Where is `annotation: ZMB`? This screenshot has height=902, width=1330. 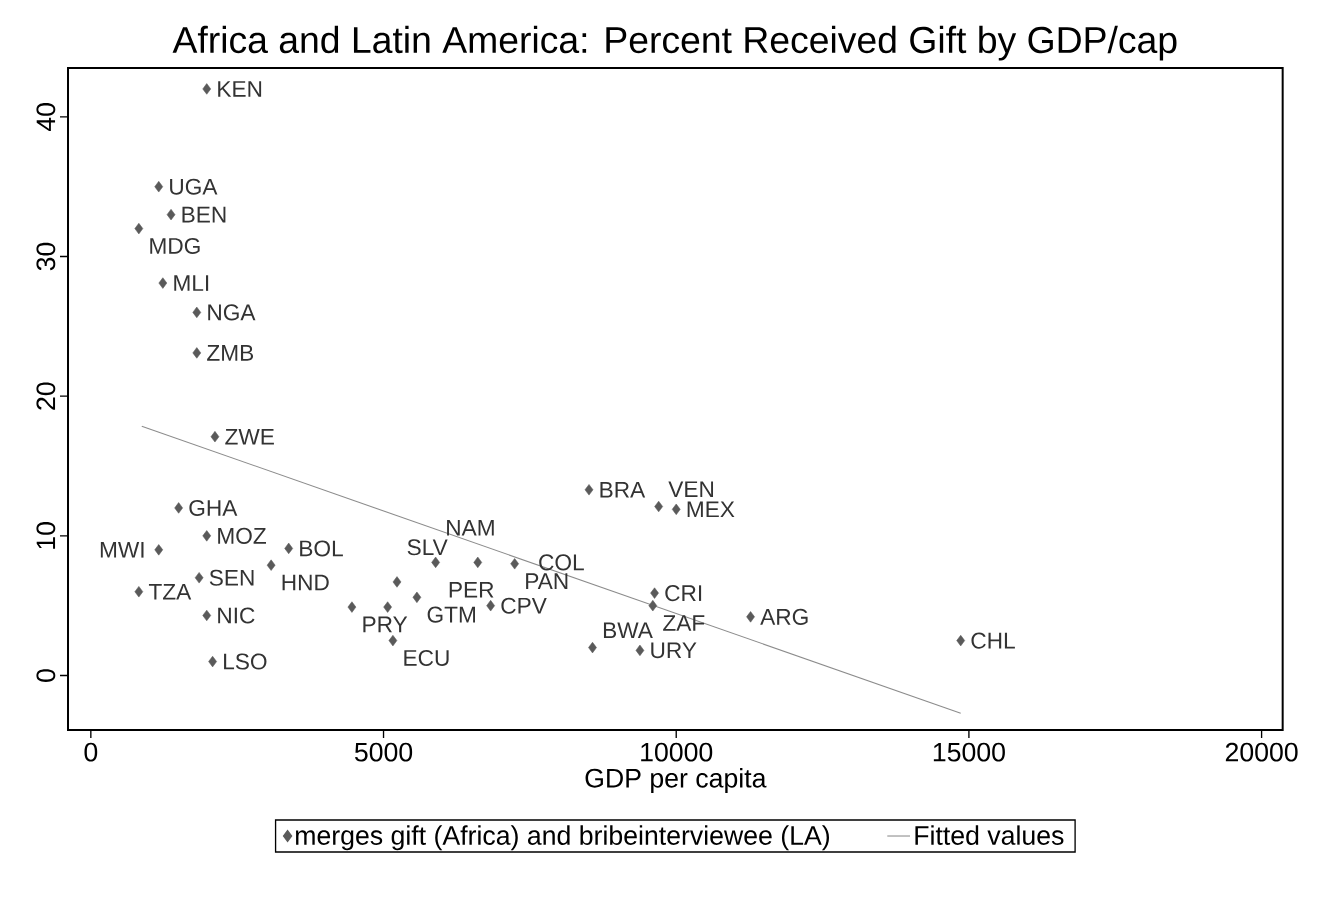
annotation: ZMB is located at coordinates (230, 353).